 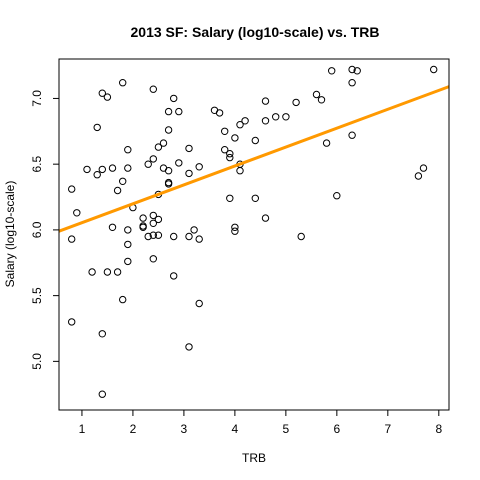 What do you see at coordinates (37, 295) in the screenshot?
I see `y-tick-label: 5.5` at bounding box center [37, 295].